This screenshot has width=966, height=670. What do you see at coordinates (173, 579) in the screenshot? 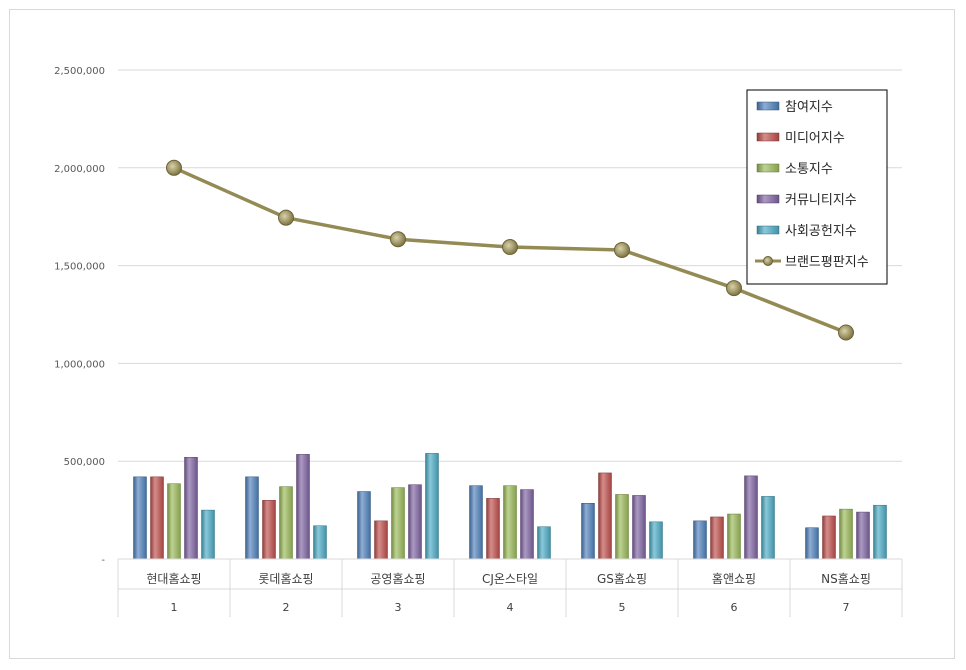
I see `x-category-label: 현대홈쇼핑` at bounding box center [173, 579].